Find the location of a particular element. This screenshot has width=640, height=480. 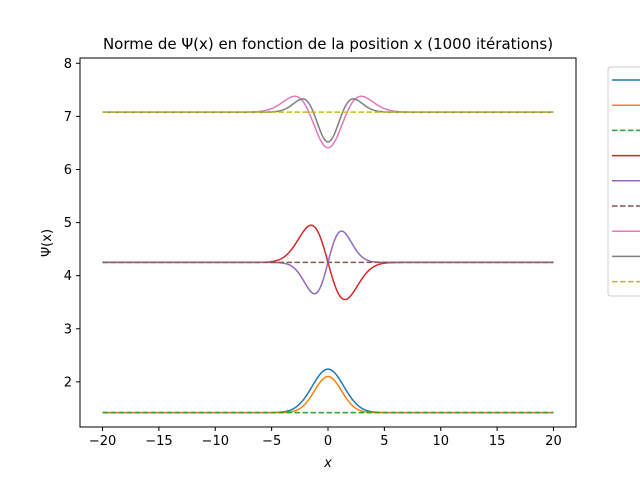

y-tick-label: 3 is located at coordinates (68, 329).